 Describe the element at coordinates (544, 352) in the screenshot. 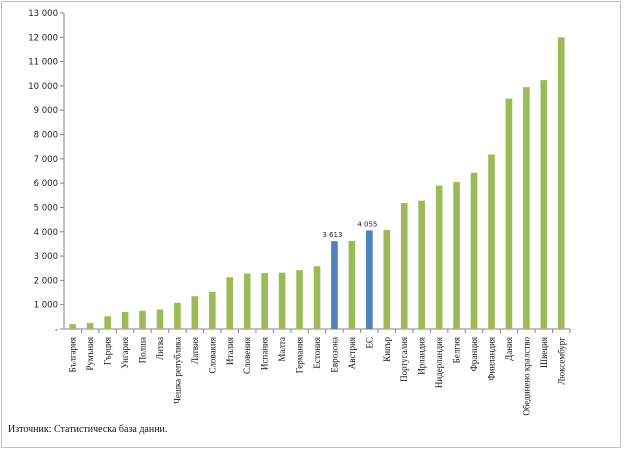

I see `x-tick-label: Швеция` at that location.